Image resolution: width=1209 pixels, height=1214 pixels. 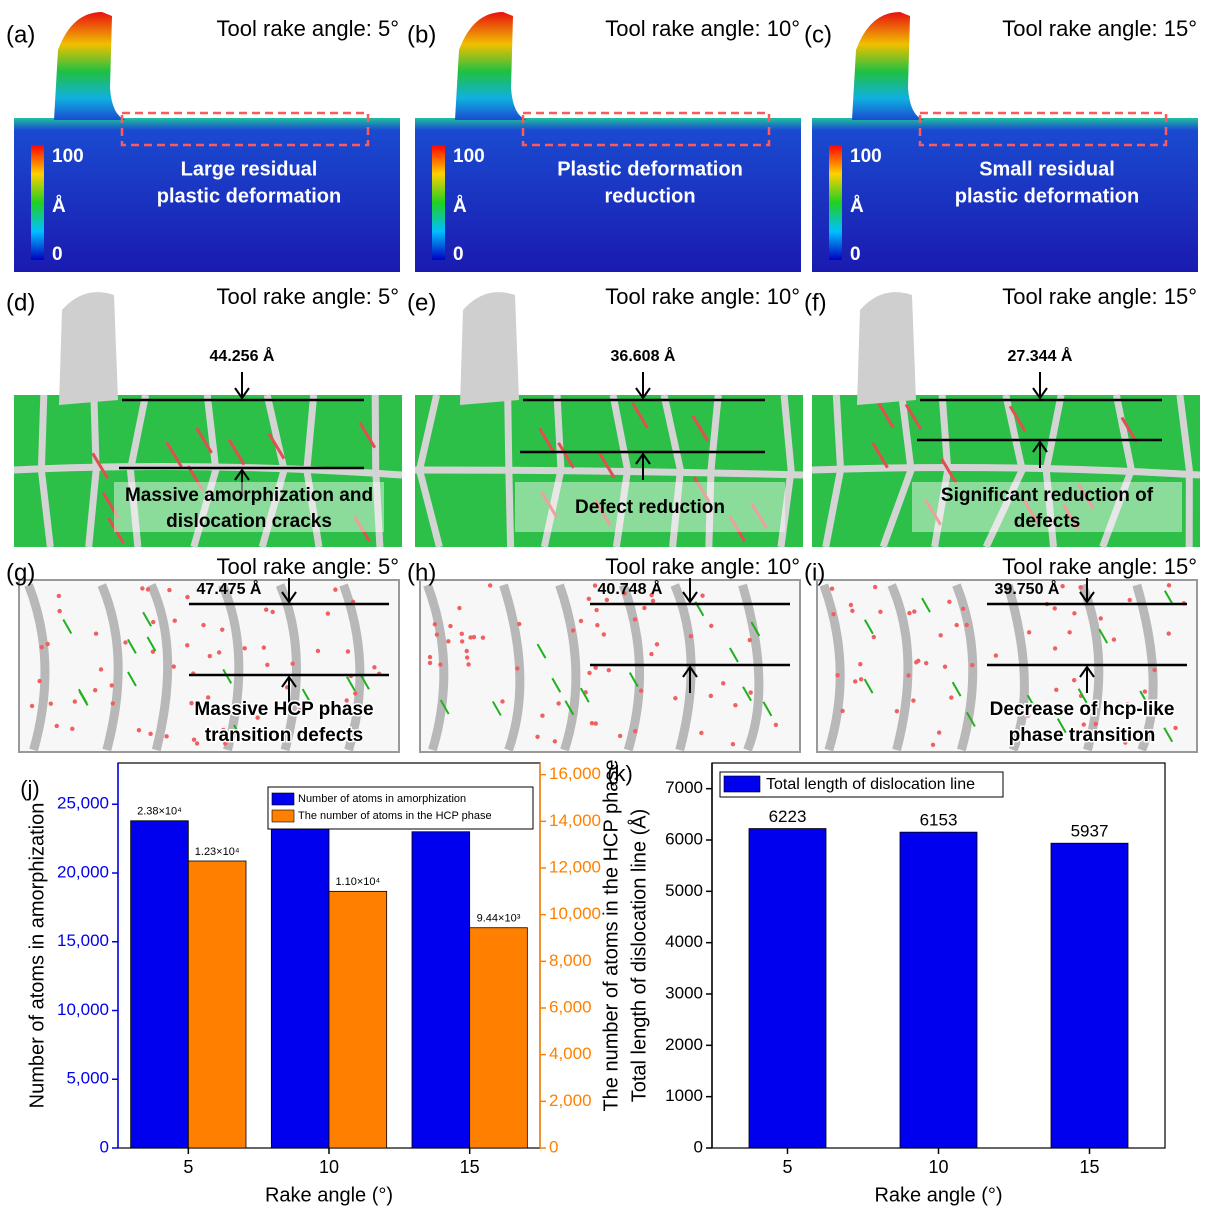 I want to click on workpiece, so click(x=209, y=666).